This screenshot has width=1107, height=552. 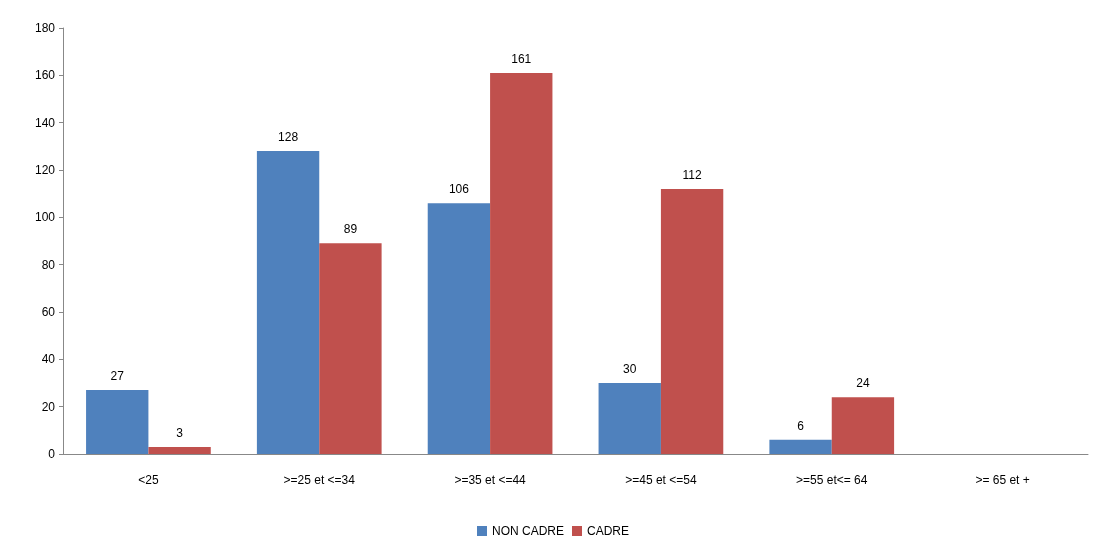 What do you see at coordinates (45, 217) in the screenshot?
I see `y-tick-label: 100` at bounding box center [45, 217].